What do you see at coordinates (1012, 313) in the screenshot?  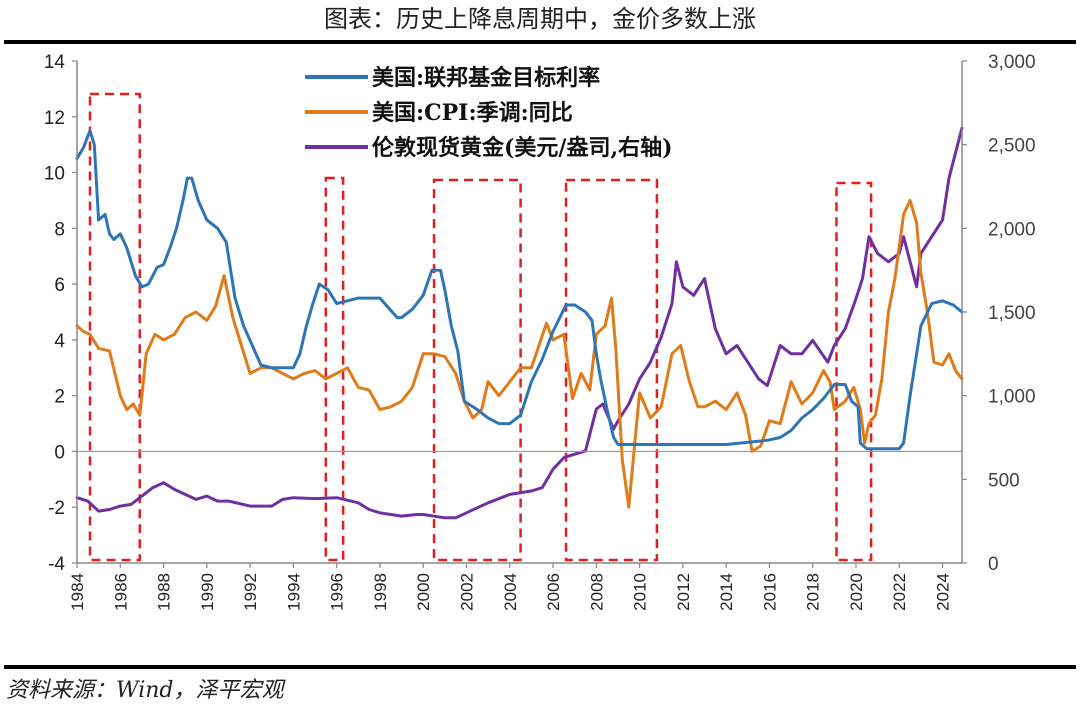 I see `right-tick-label: 1,500` at bounding box center [1012, 313].